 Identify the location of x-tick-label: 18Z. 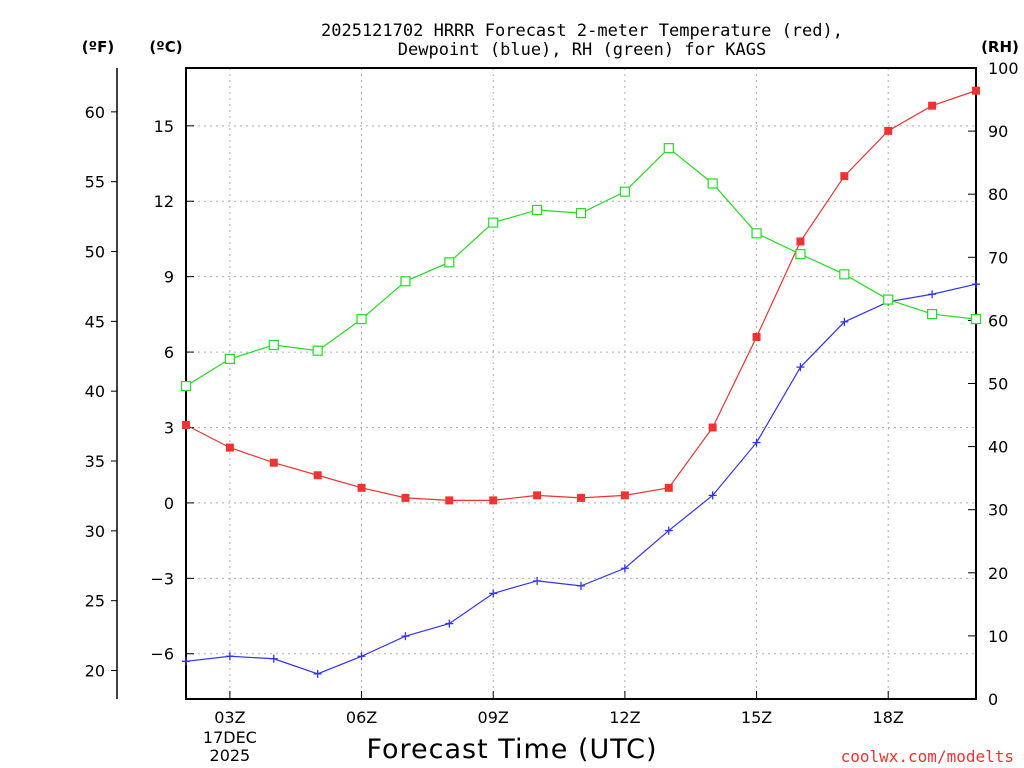
(888, 717).